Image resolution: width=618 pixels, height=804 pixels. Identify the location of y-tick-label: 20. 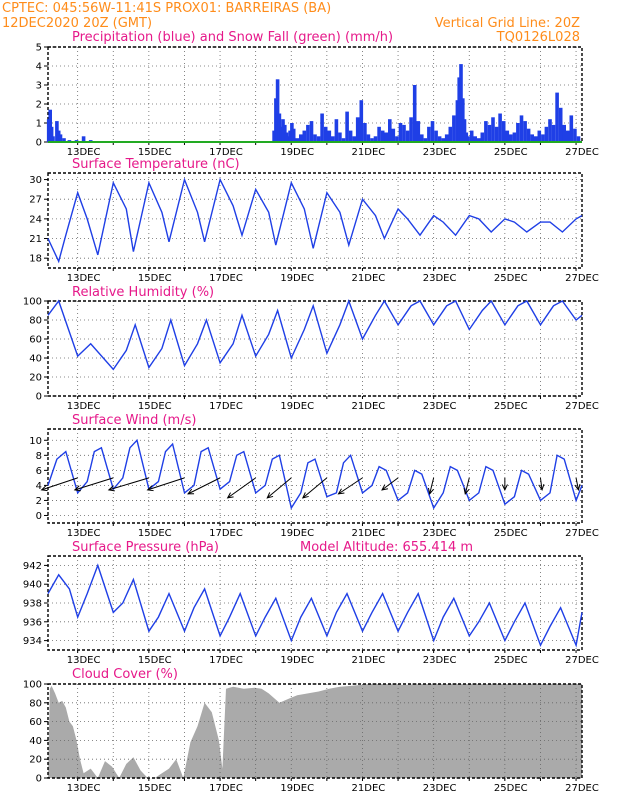
(35, 378).